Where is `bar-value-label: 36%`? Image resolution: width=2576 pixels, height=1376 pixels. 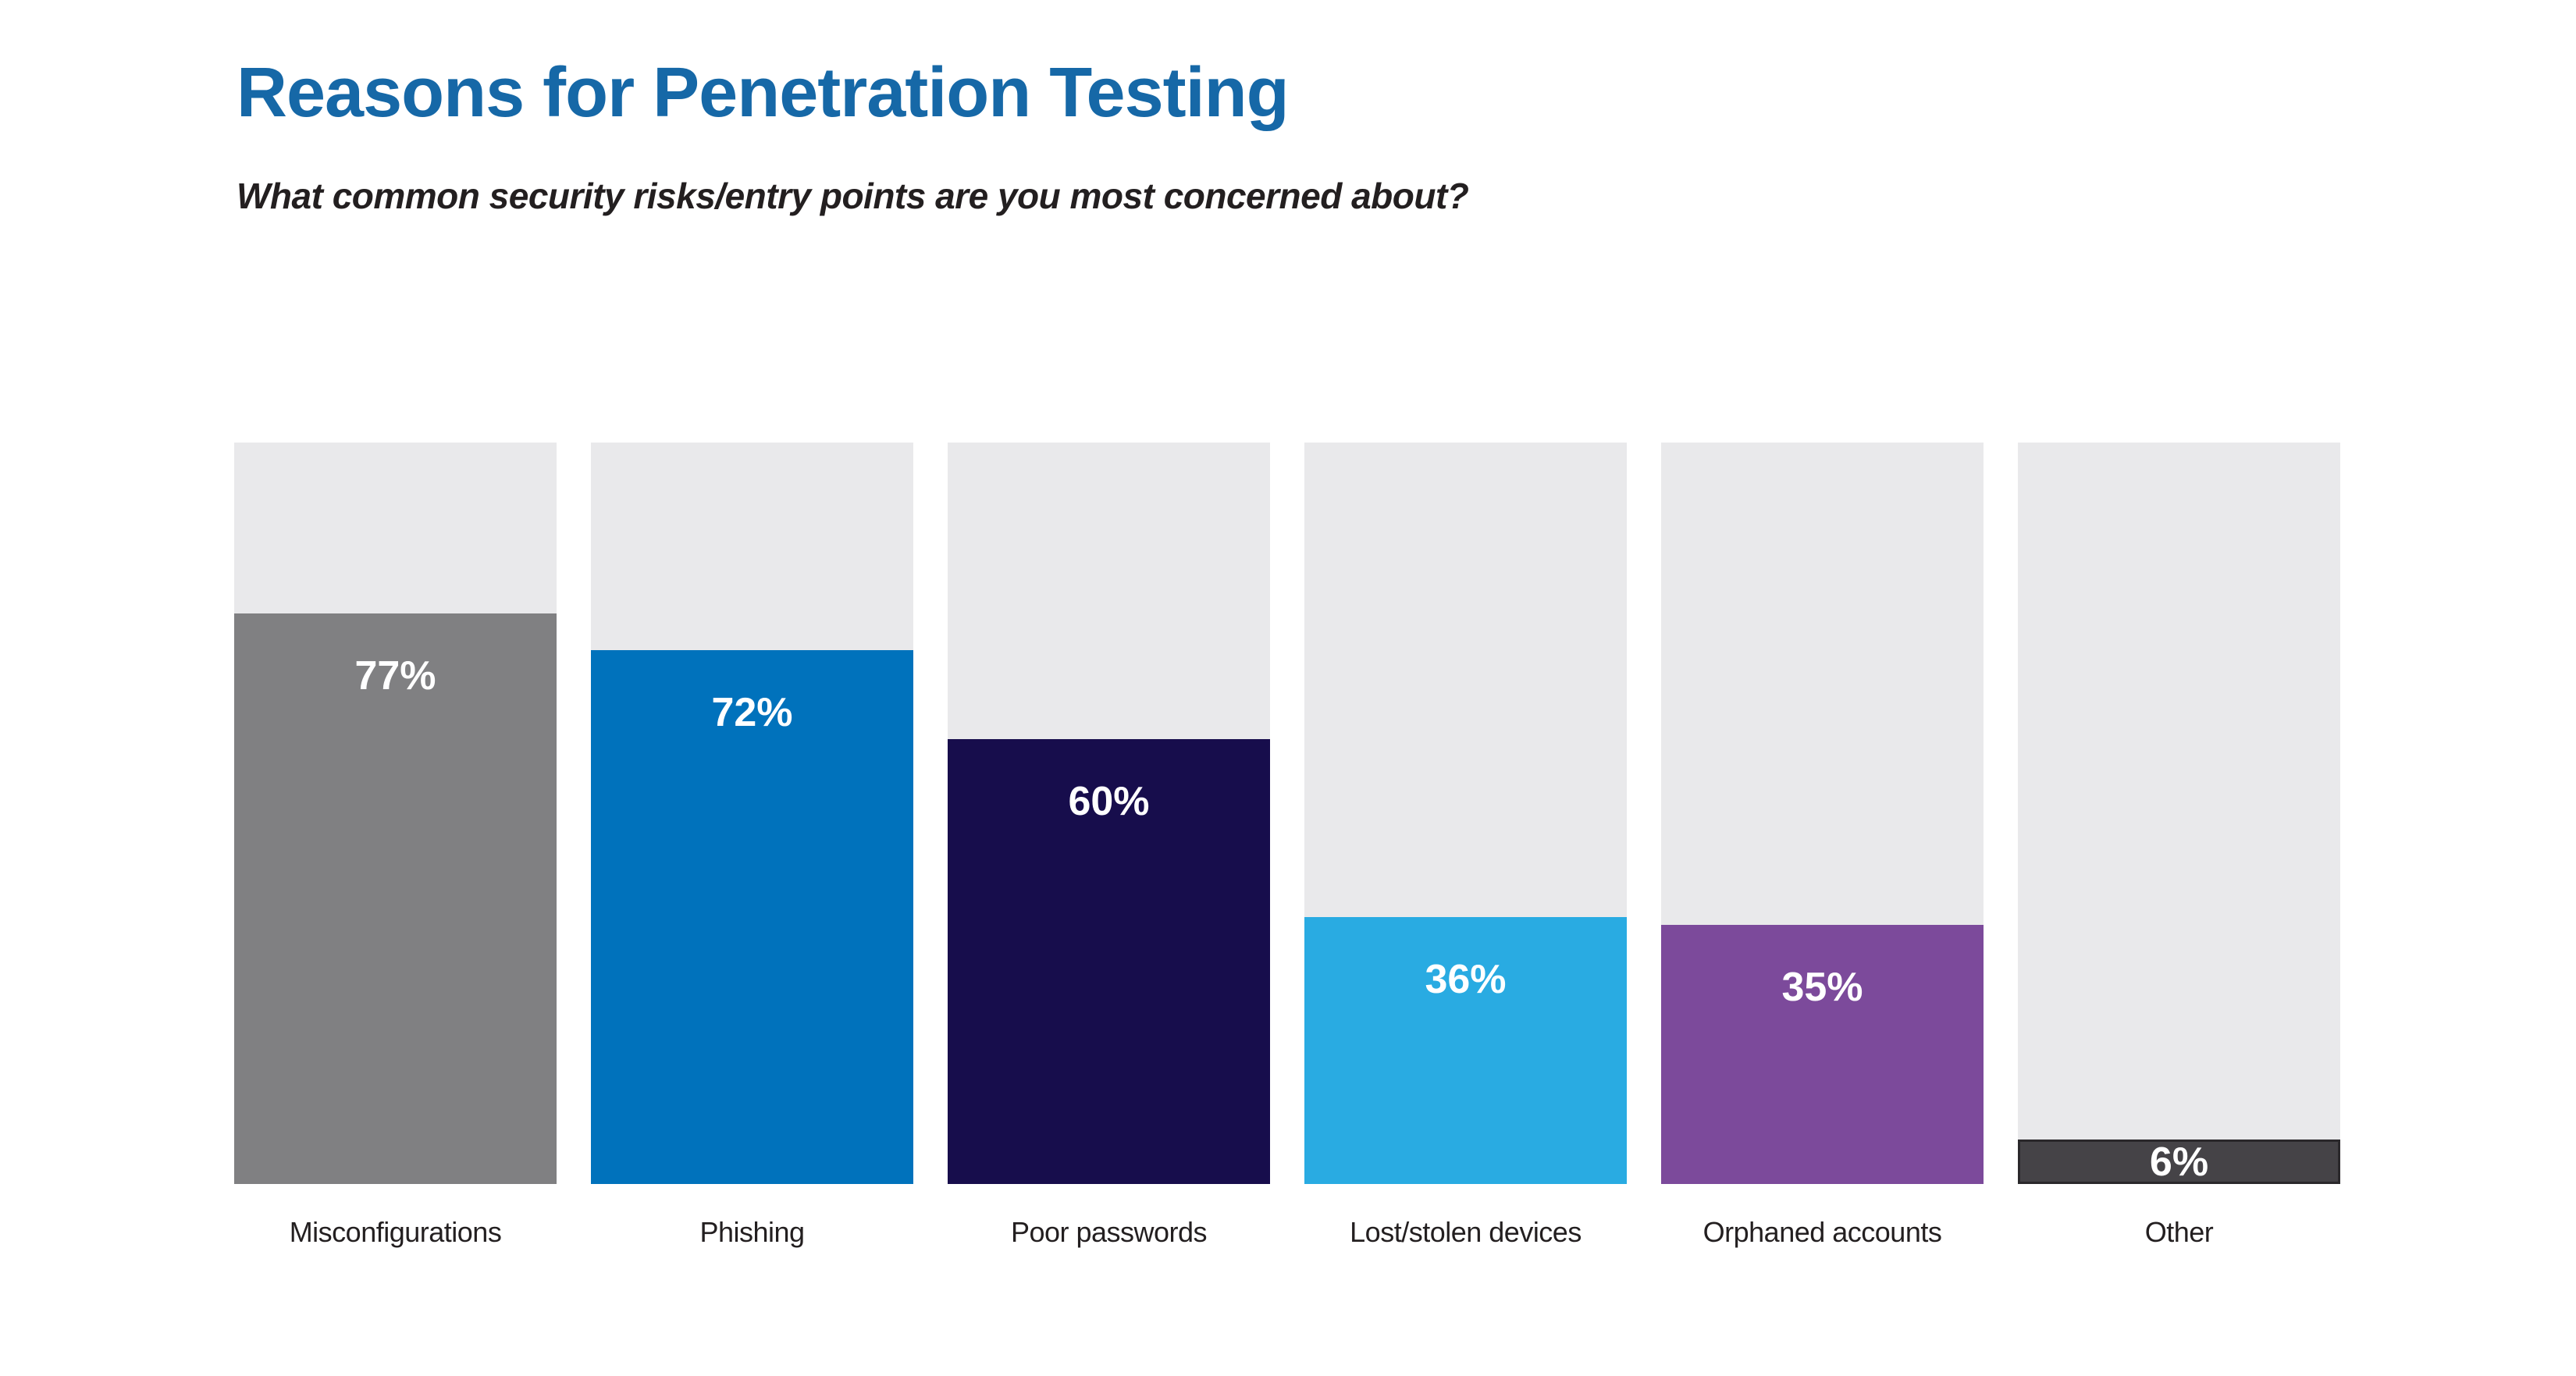 bar-value-label: 36% is located at coordinates (1466, 979).